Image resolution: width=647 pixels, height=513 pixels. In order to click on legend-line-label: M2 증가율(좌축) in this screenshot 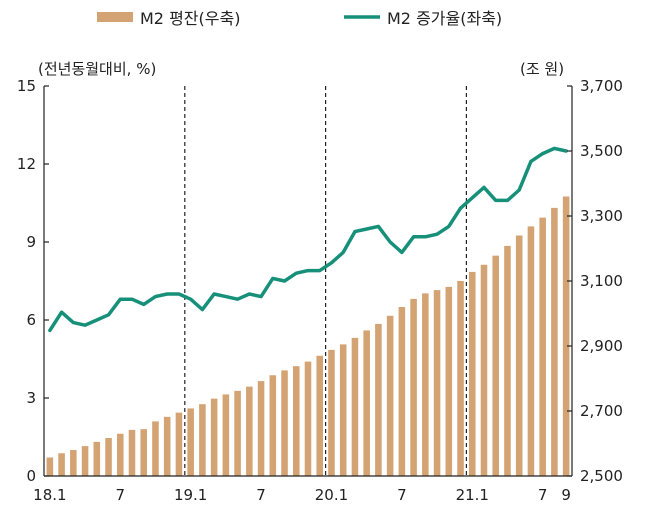, I will do `click(444, 18)`.